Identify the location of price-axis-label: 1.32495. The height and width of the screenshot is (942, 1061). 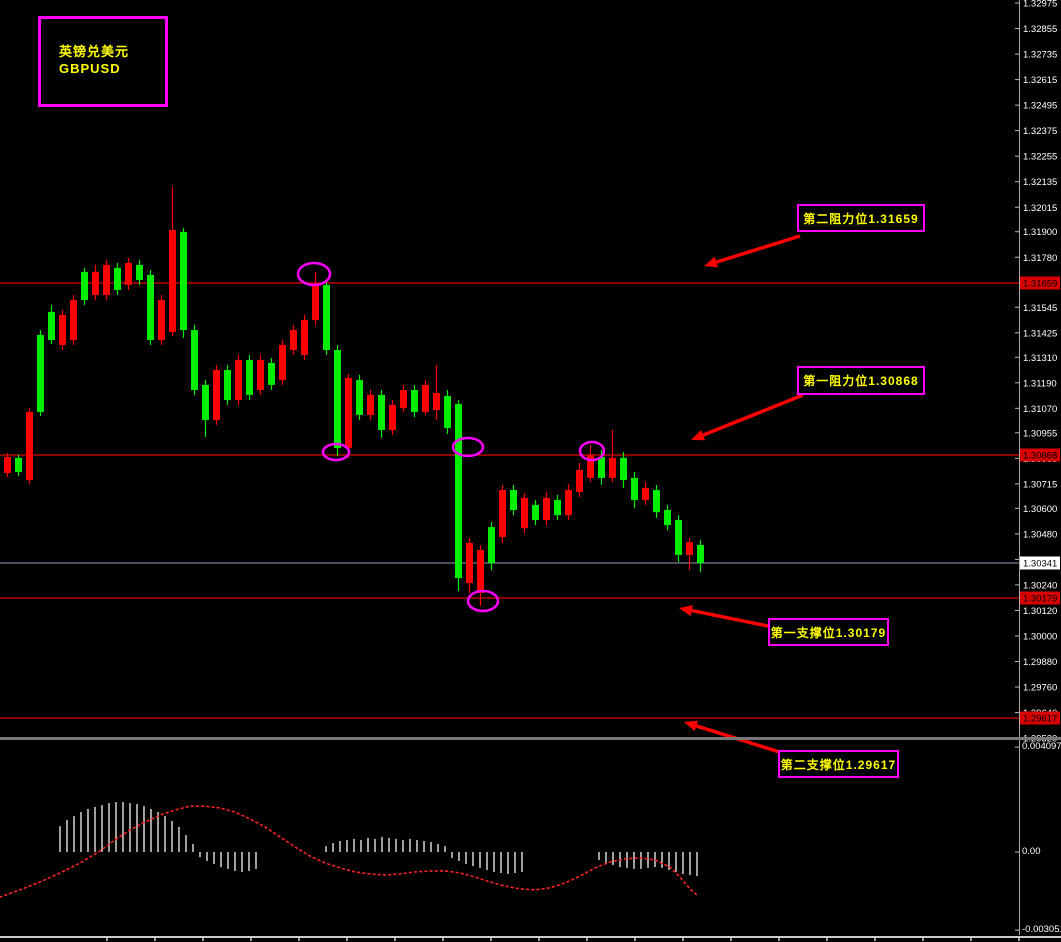
(1040, 106).